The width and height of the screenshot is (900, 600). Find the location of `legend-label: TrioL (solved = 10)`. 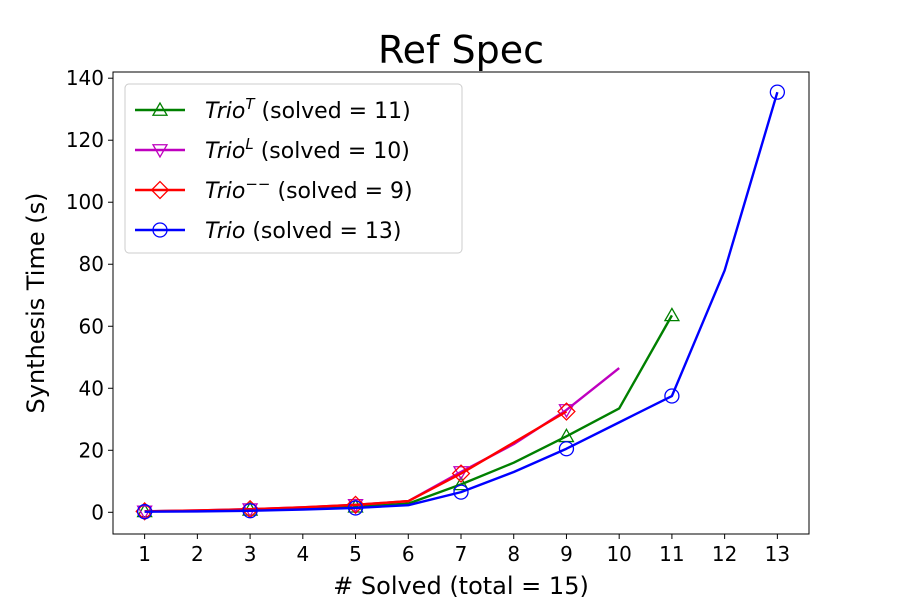

legend-label: TrioL (solved = 10) is located at coordinates (307, 149).